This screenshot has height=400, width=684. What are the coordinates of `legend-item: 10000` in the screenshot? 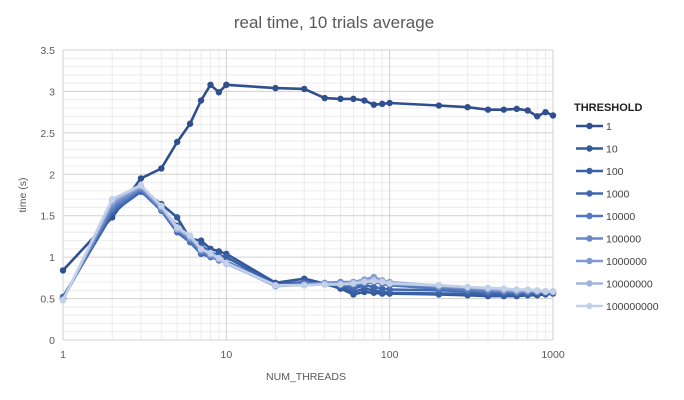 It's located at (605, 217).